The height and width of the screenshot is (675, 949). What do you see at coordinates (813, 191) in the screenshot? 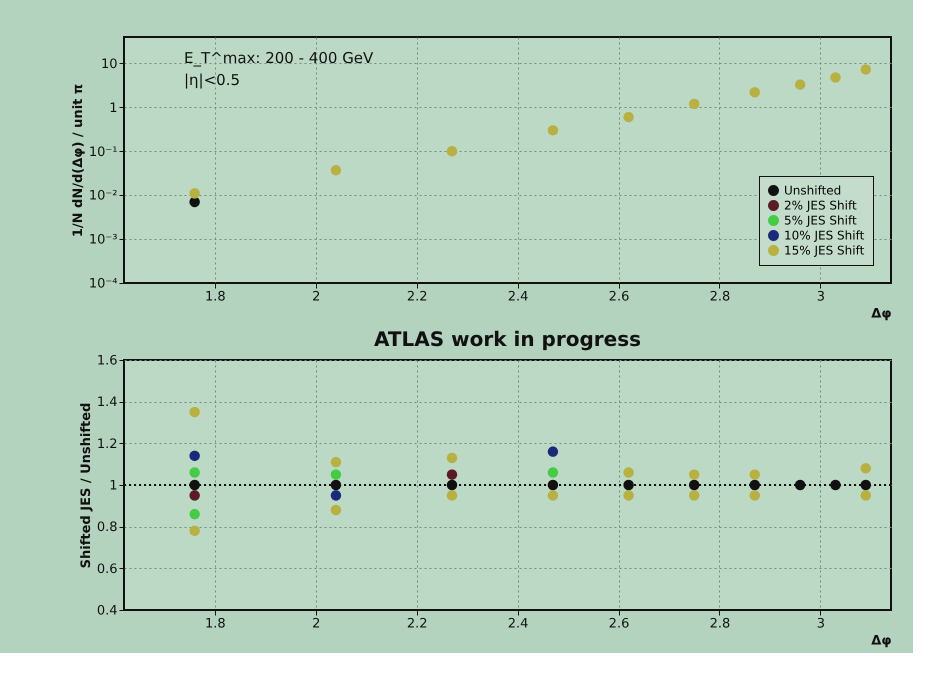
I see `legend-label: Unshifted` at bounding box center [813, 191].